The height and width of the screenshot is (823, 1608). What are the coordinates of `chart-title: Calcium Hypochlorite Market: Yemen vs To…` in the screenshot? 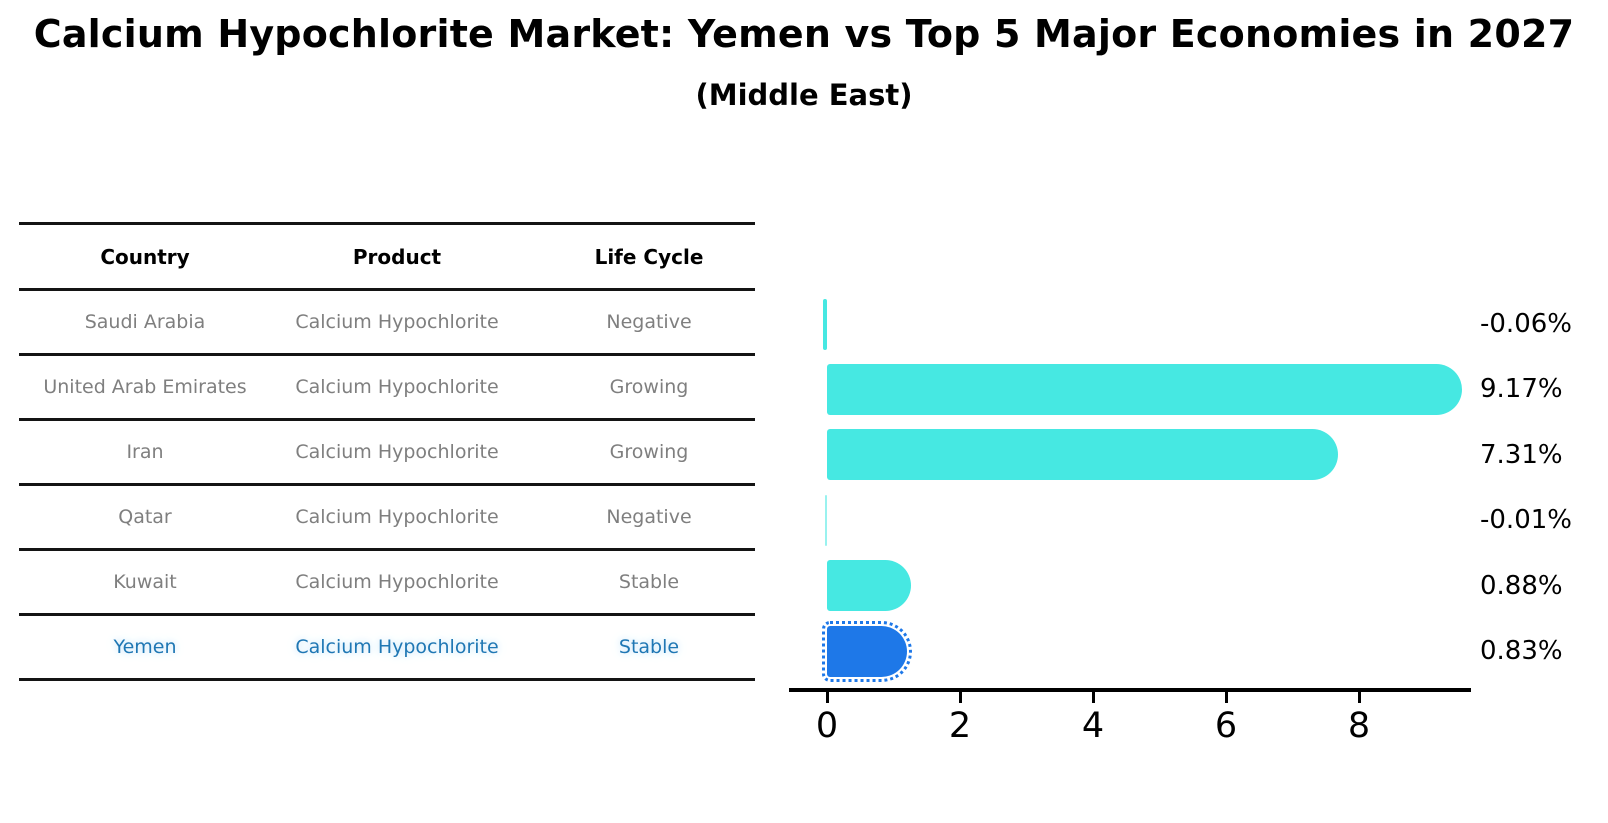 It's located at (804, 34).